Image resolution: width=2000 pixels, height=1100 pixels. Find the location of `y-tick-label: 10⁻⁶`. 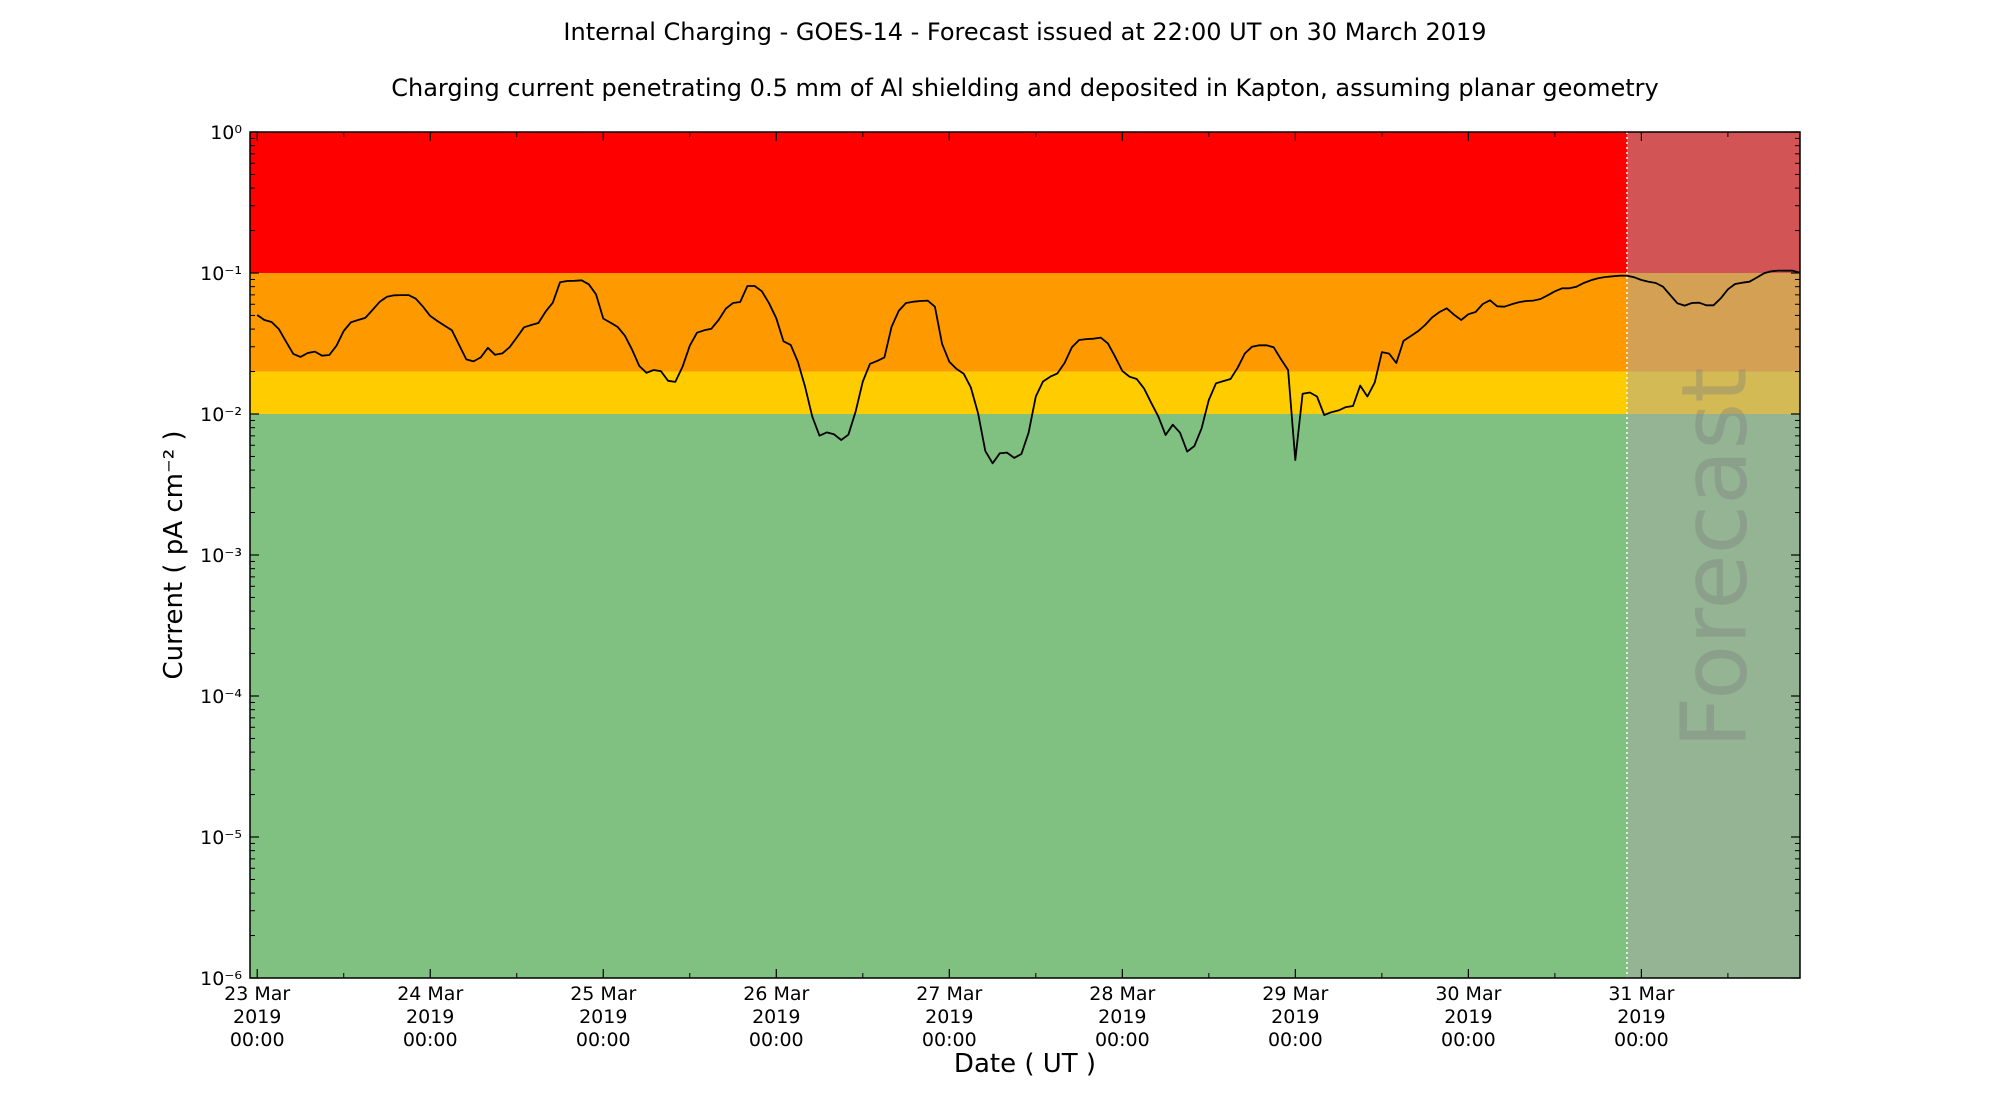

y-tick-label: 10⁻⁶ is located at coordinates (221, 979).